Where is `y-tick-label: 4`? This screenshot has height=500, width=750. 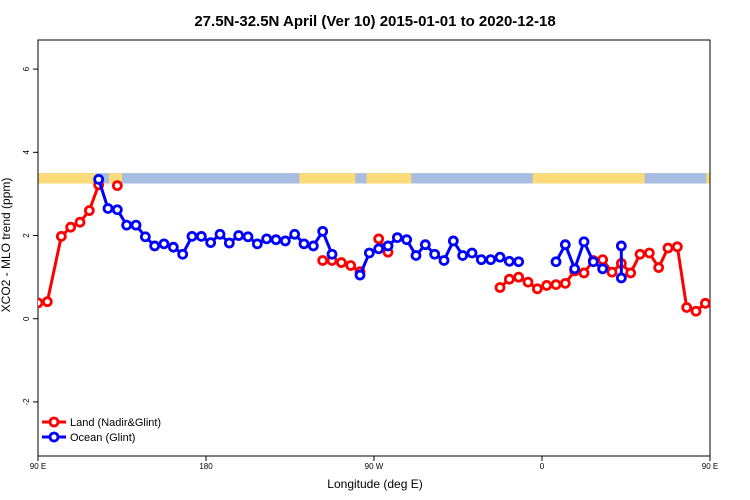 y-tick-label: 4 is located at coordinates (26, 152).